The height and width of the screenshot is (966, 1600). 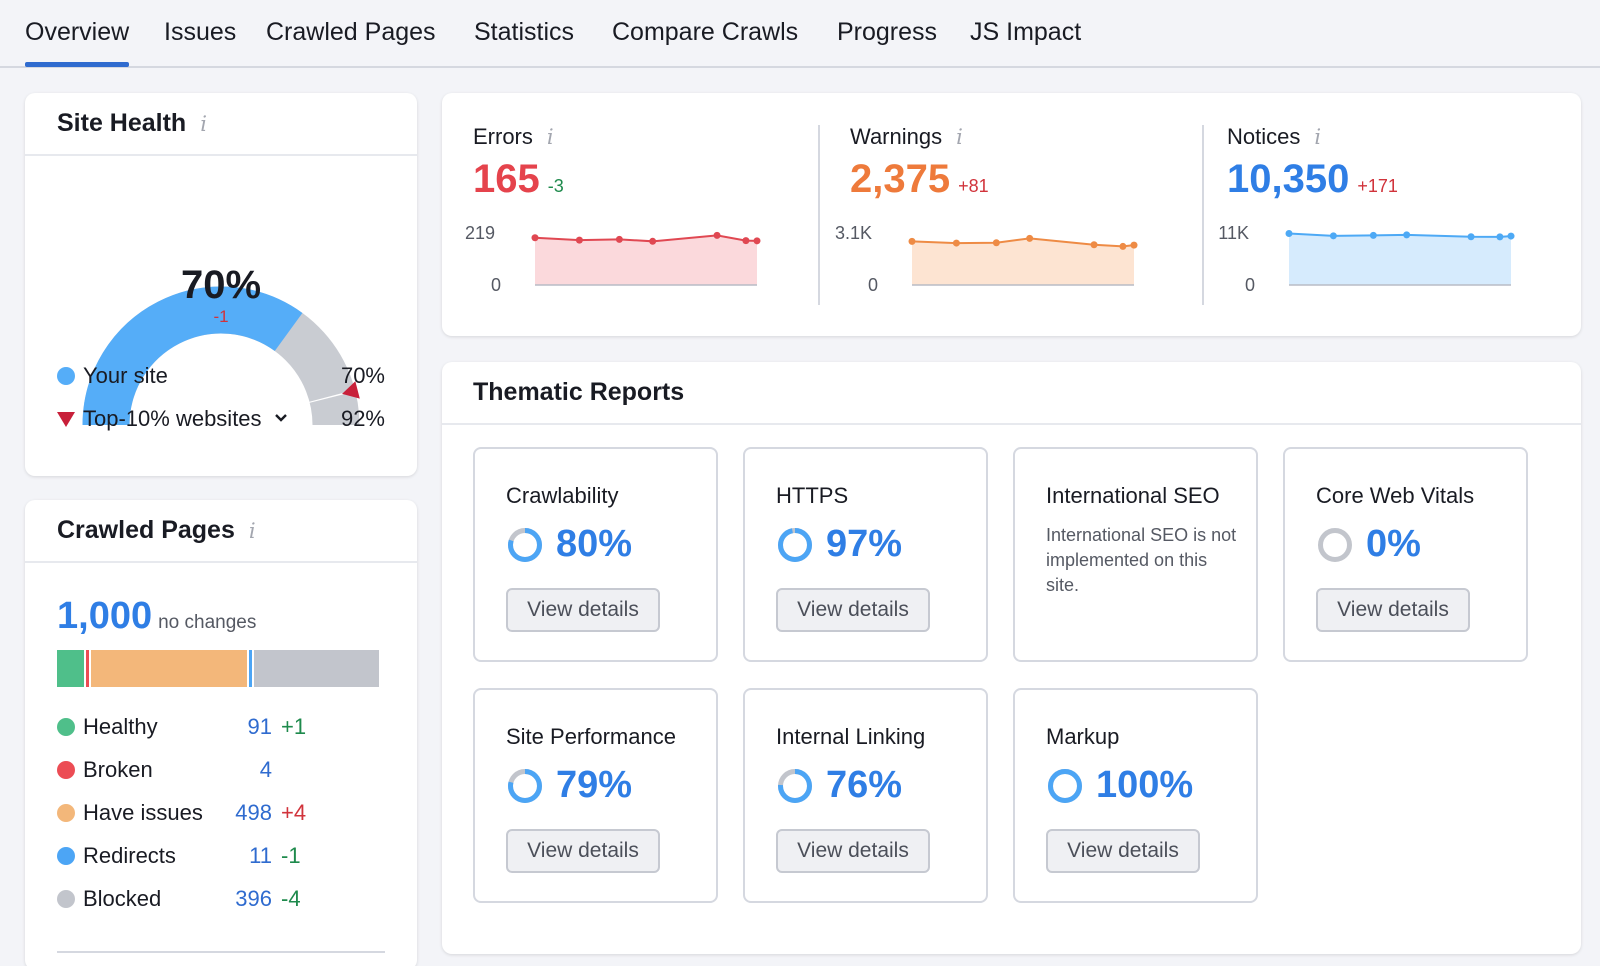 I want to click on report-card-https: HTTPS 97% View details, so click(x=865, y=554).